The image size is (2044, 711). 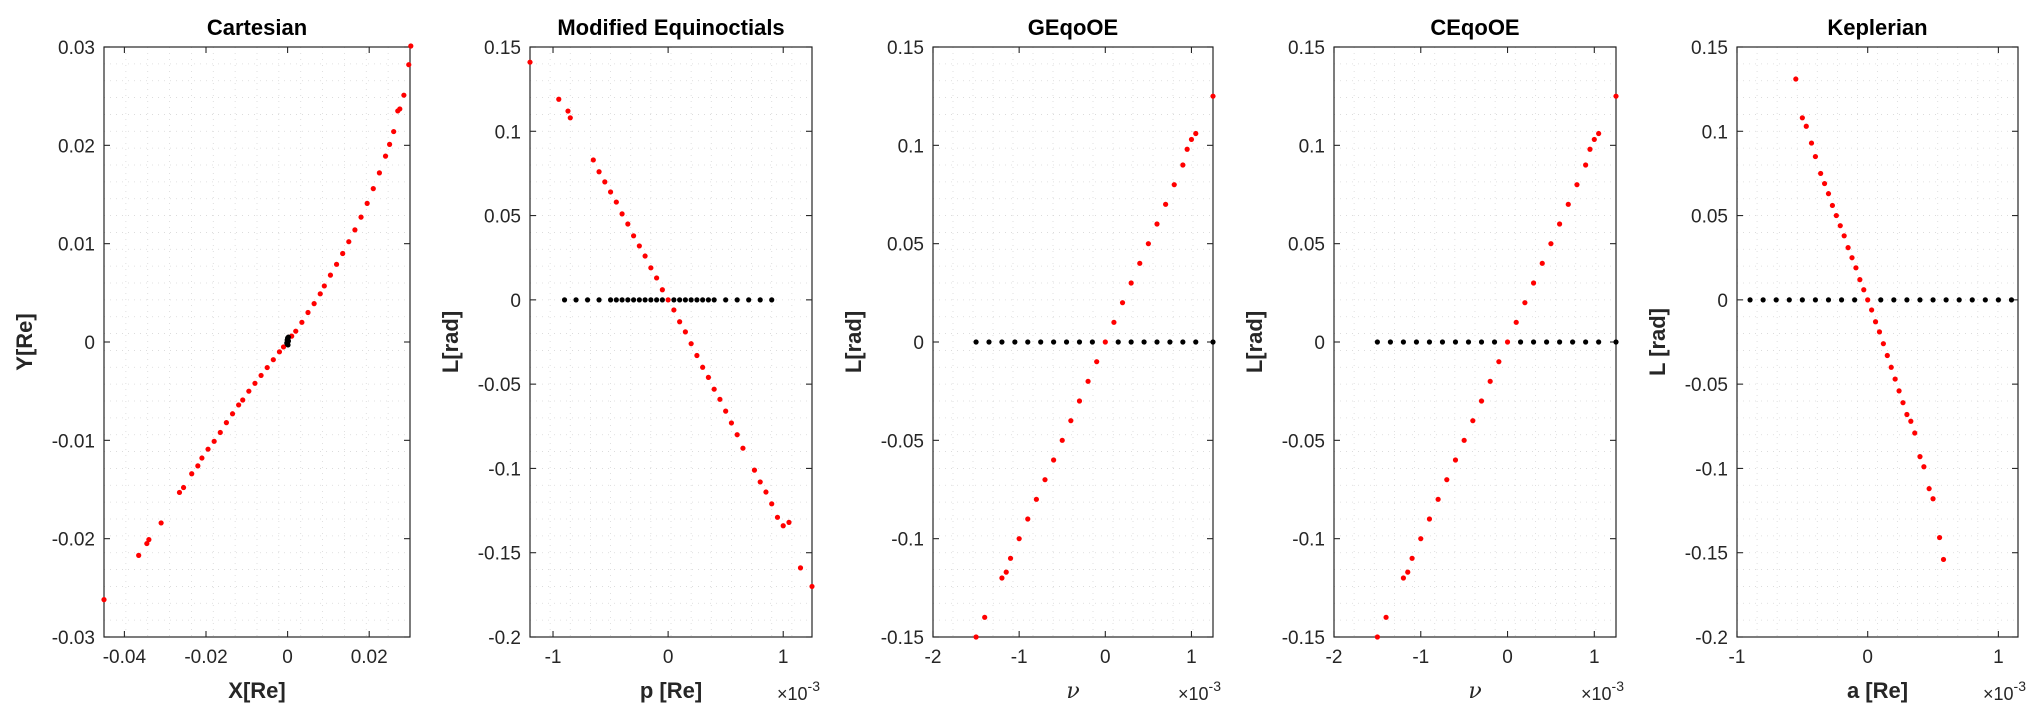 What do you see at coordinates (853, 342) in the screenshot?
I see `y-axis-label: L[rad]` at bounding box center [853, 342].